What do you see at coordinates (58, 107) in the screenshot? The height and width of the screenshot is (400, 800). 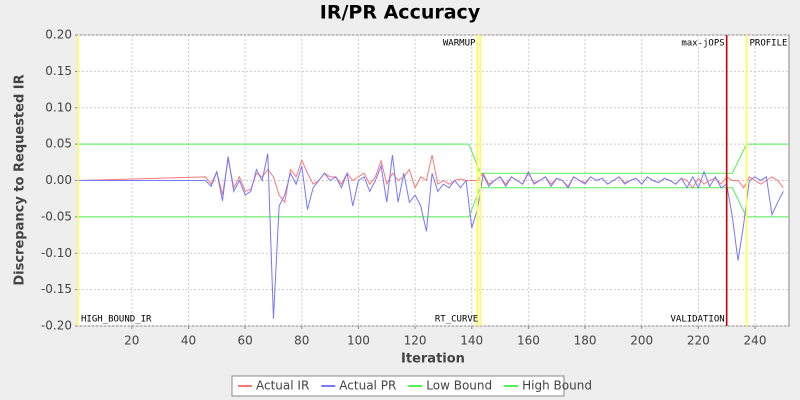 I see `y-tick-label: 0.10` at bounding box center [58, 107].